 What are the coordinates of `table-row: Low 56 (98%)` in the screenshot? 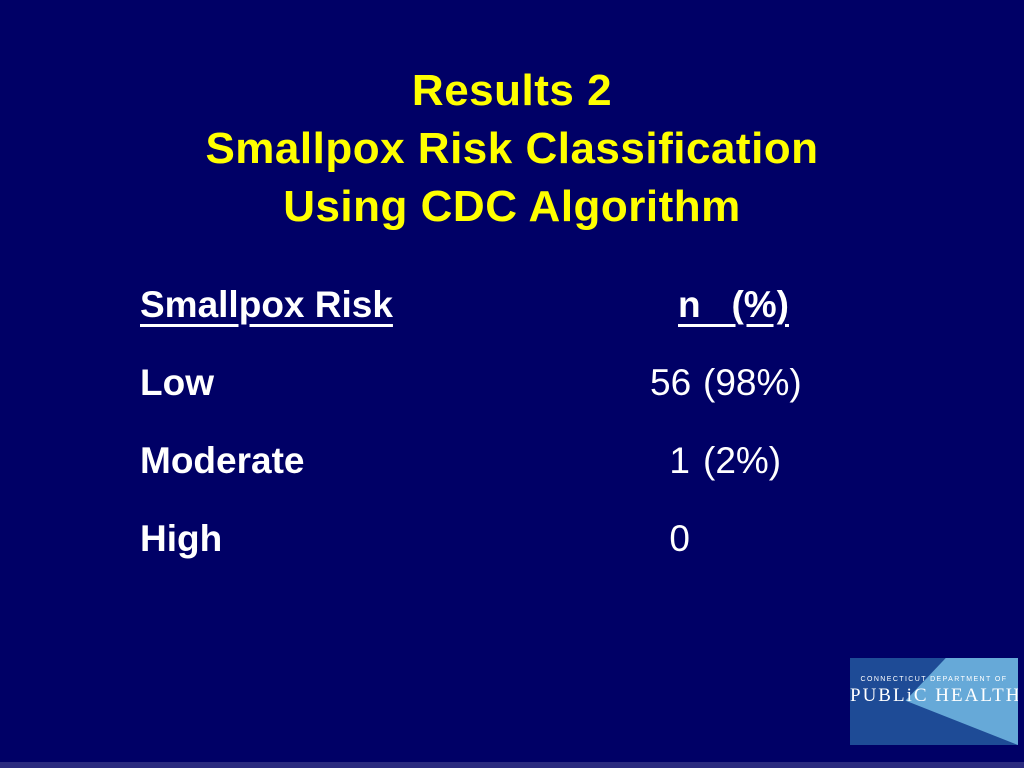 It's located at (532, 382).